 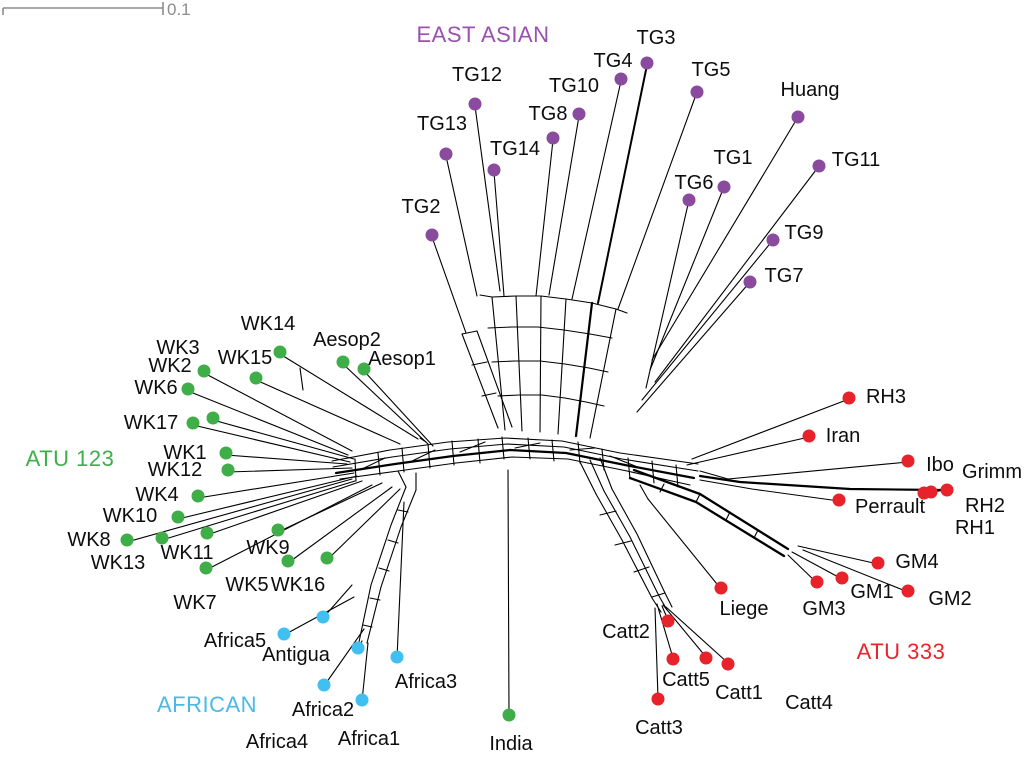 I want to click on taxon-label-gm4: GM4, so click(x=917, y=562).